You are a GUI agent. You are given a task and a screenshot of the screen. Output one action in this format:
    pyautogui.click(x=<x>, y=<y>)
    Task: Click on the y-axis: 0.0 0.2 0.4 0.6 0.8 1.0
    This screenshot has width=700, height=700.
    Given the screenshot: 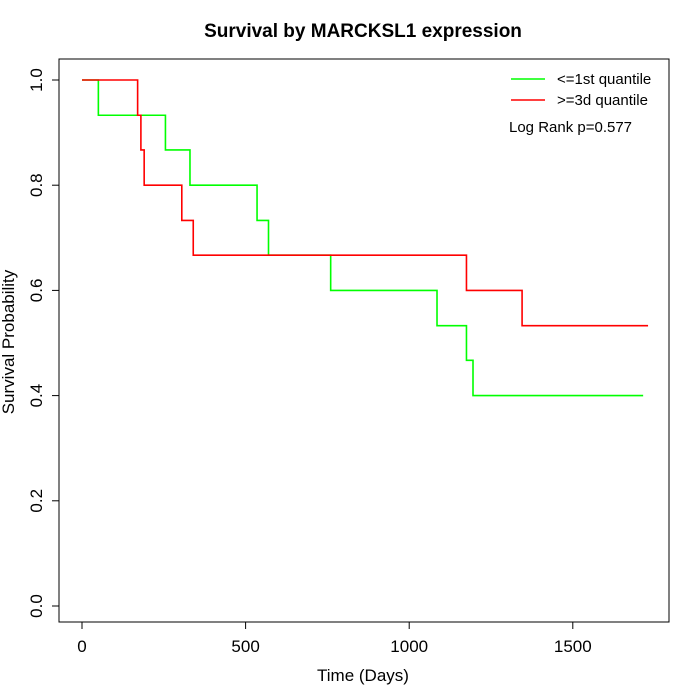 What is the action you would take?
    pyautogui.click(x=43, y=343)
    